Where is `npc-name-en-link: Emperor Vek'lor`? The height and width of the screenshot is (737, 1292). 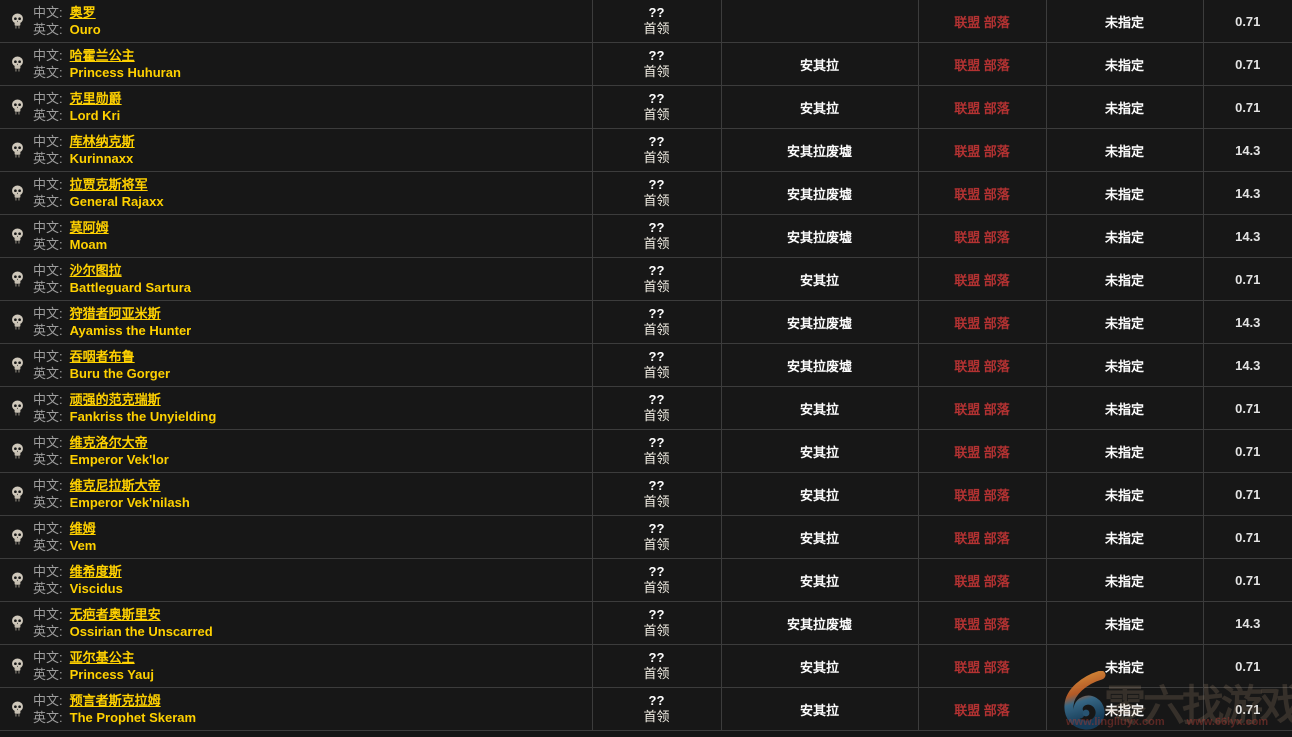
npc-name-en-link: Emperor Vek'lor is located at coordinates (119, 459).